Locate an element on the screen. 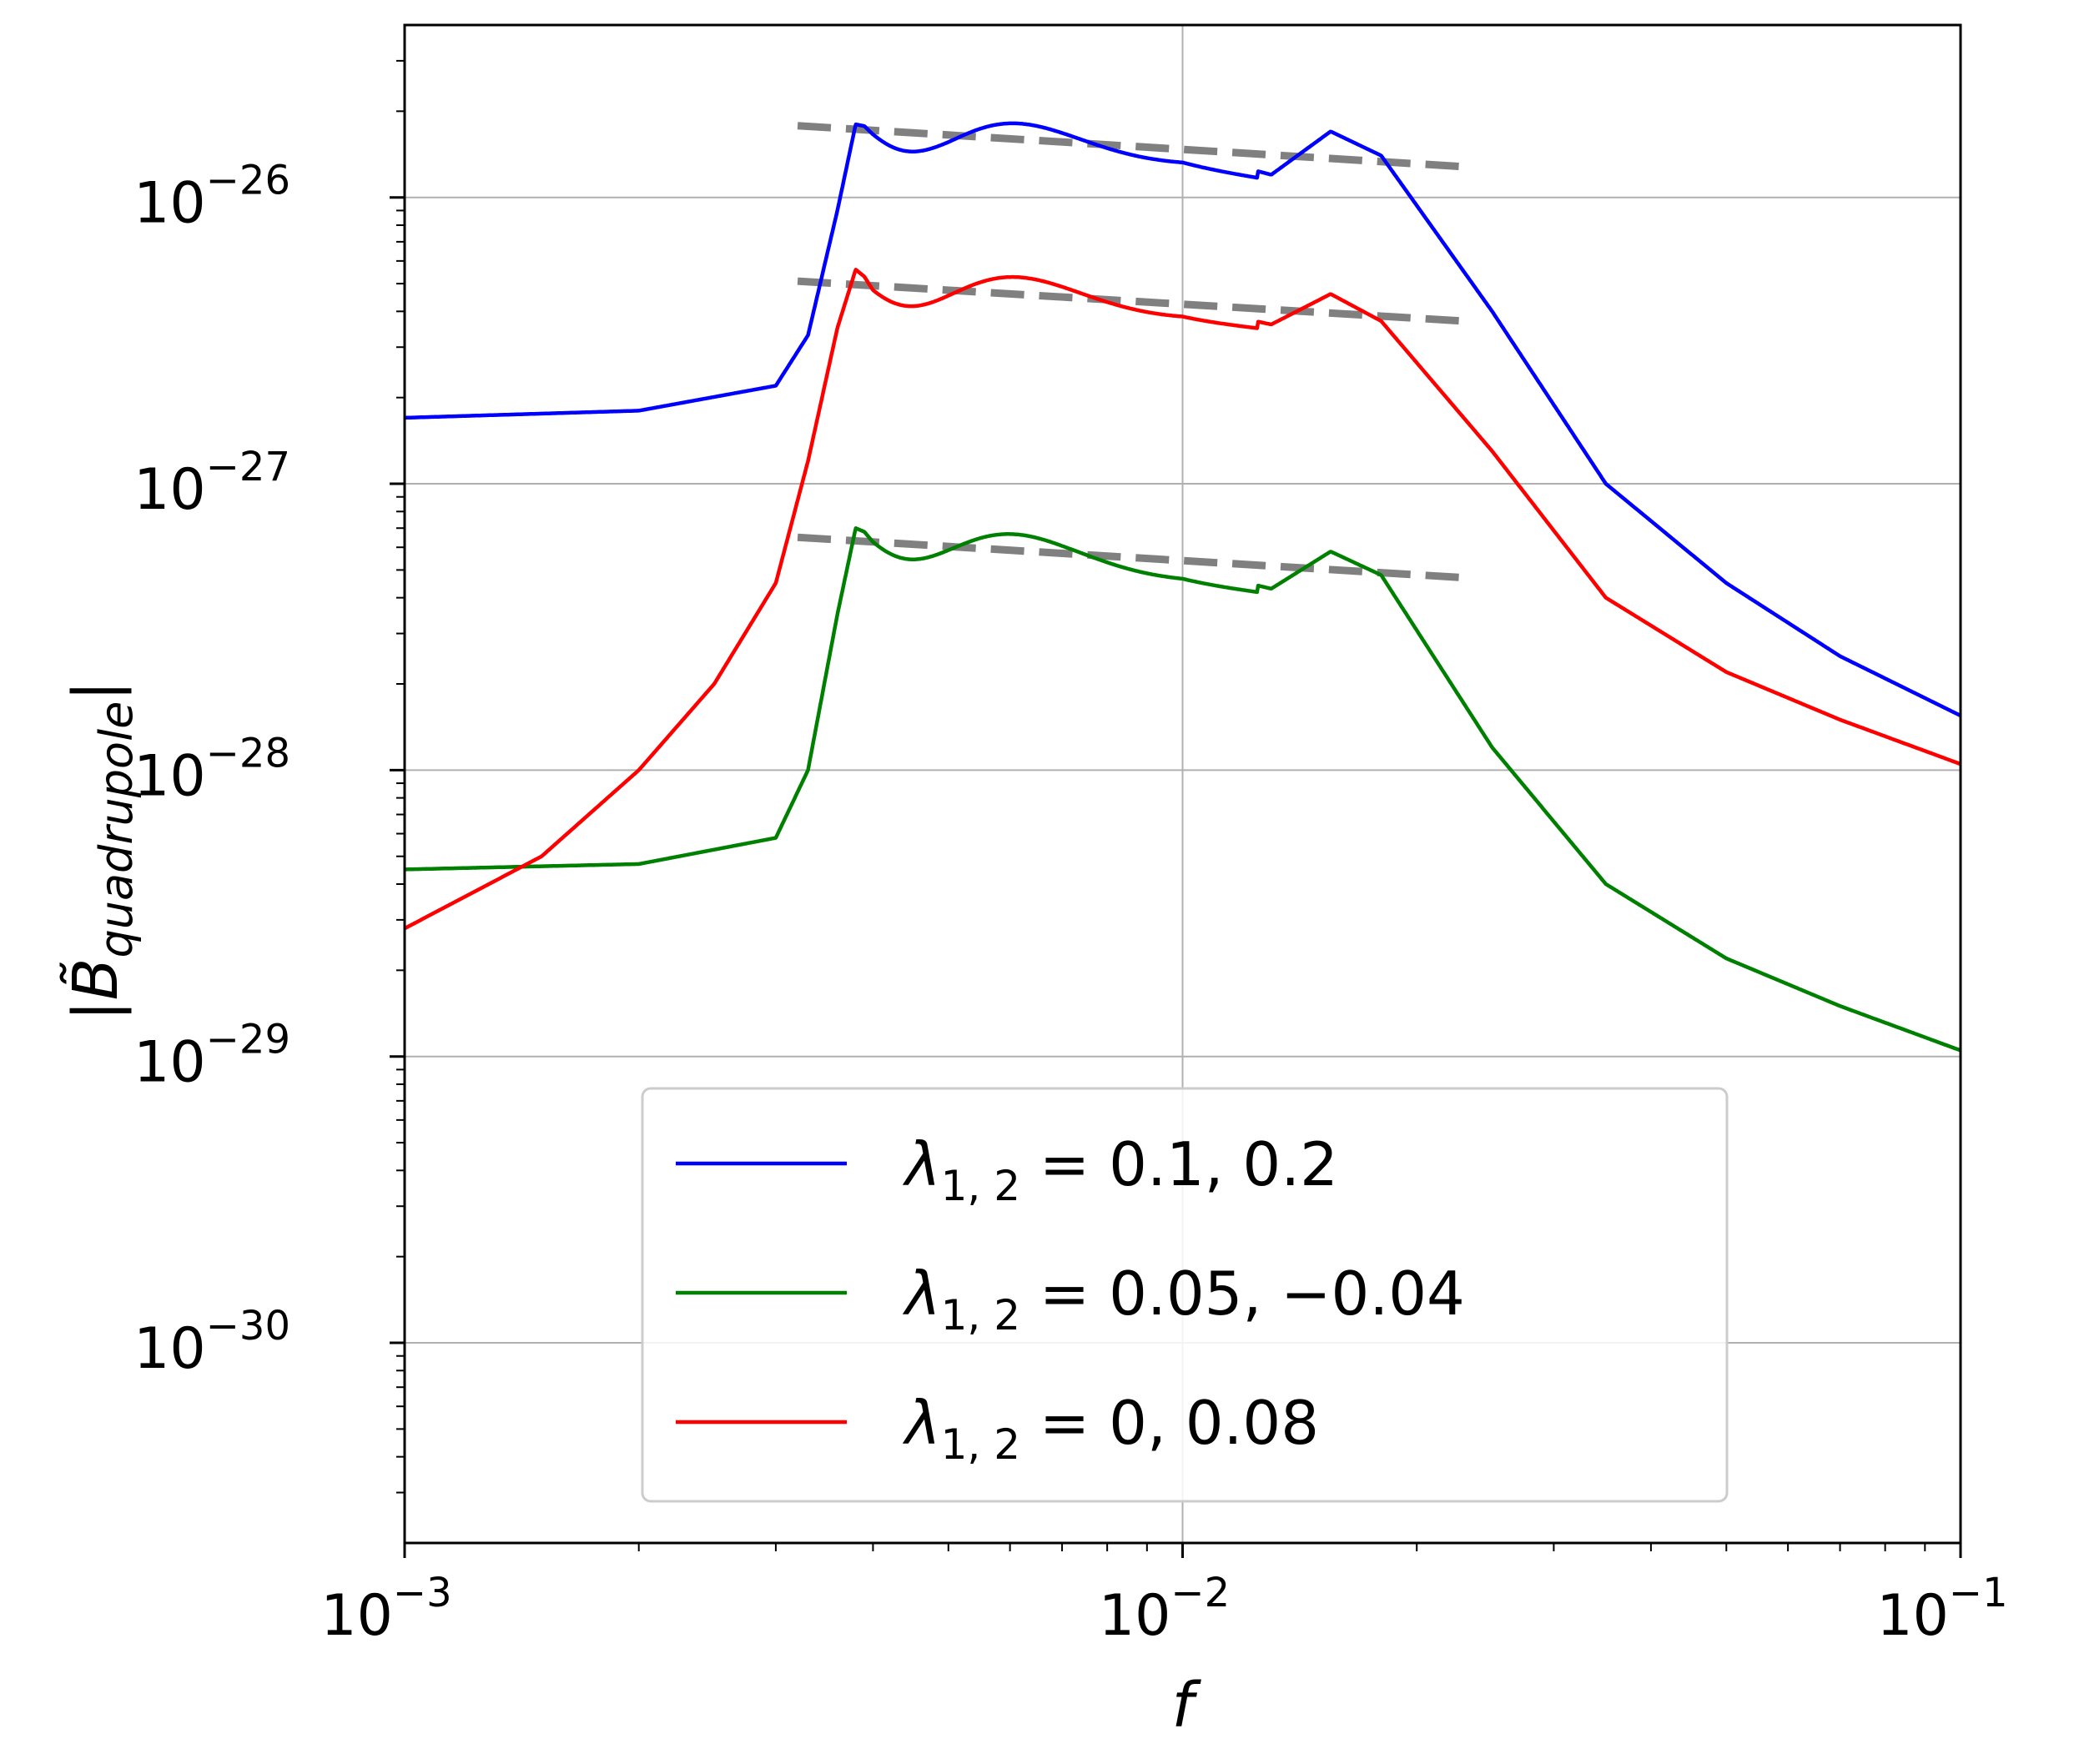 Image resolution: width=2074 pixels, height=1764 pixels. x-tick-labels: 10⁻³ 10⁻² 10⁻¹ is located at coordinates (1163, 1609).